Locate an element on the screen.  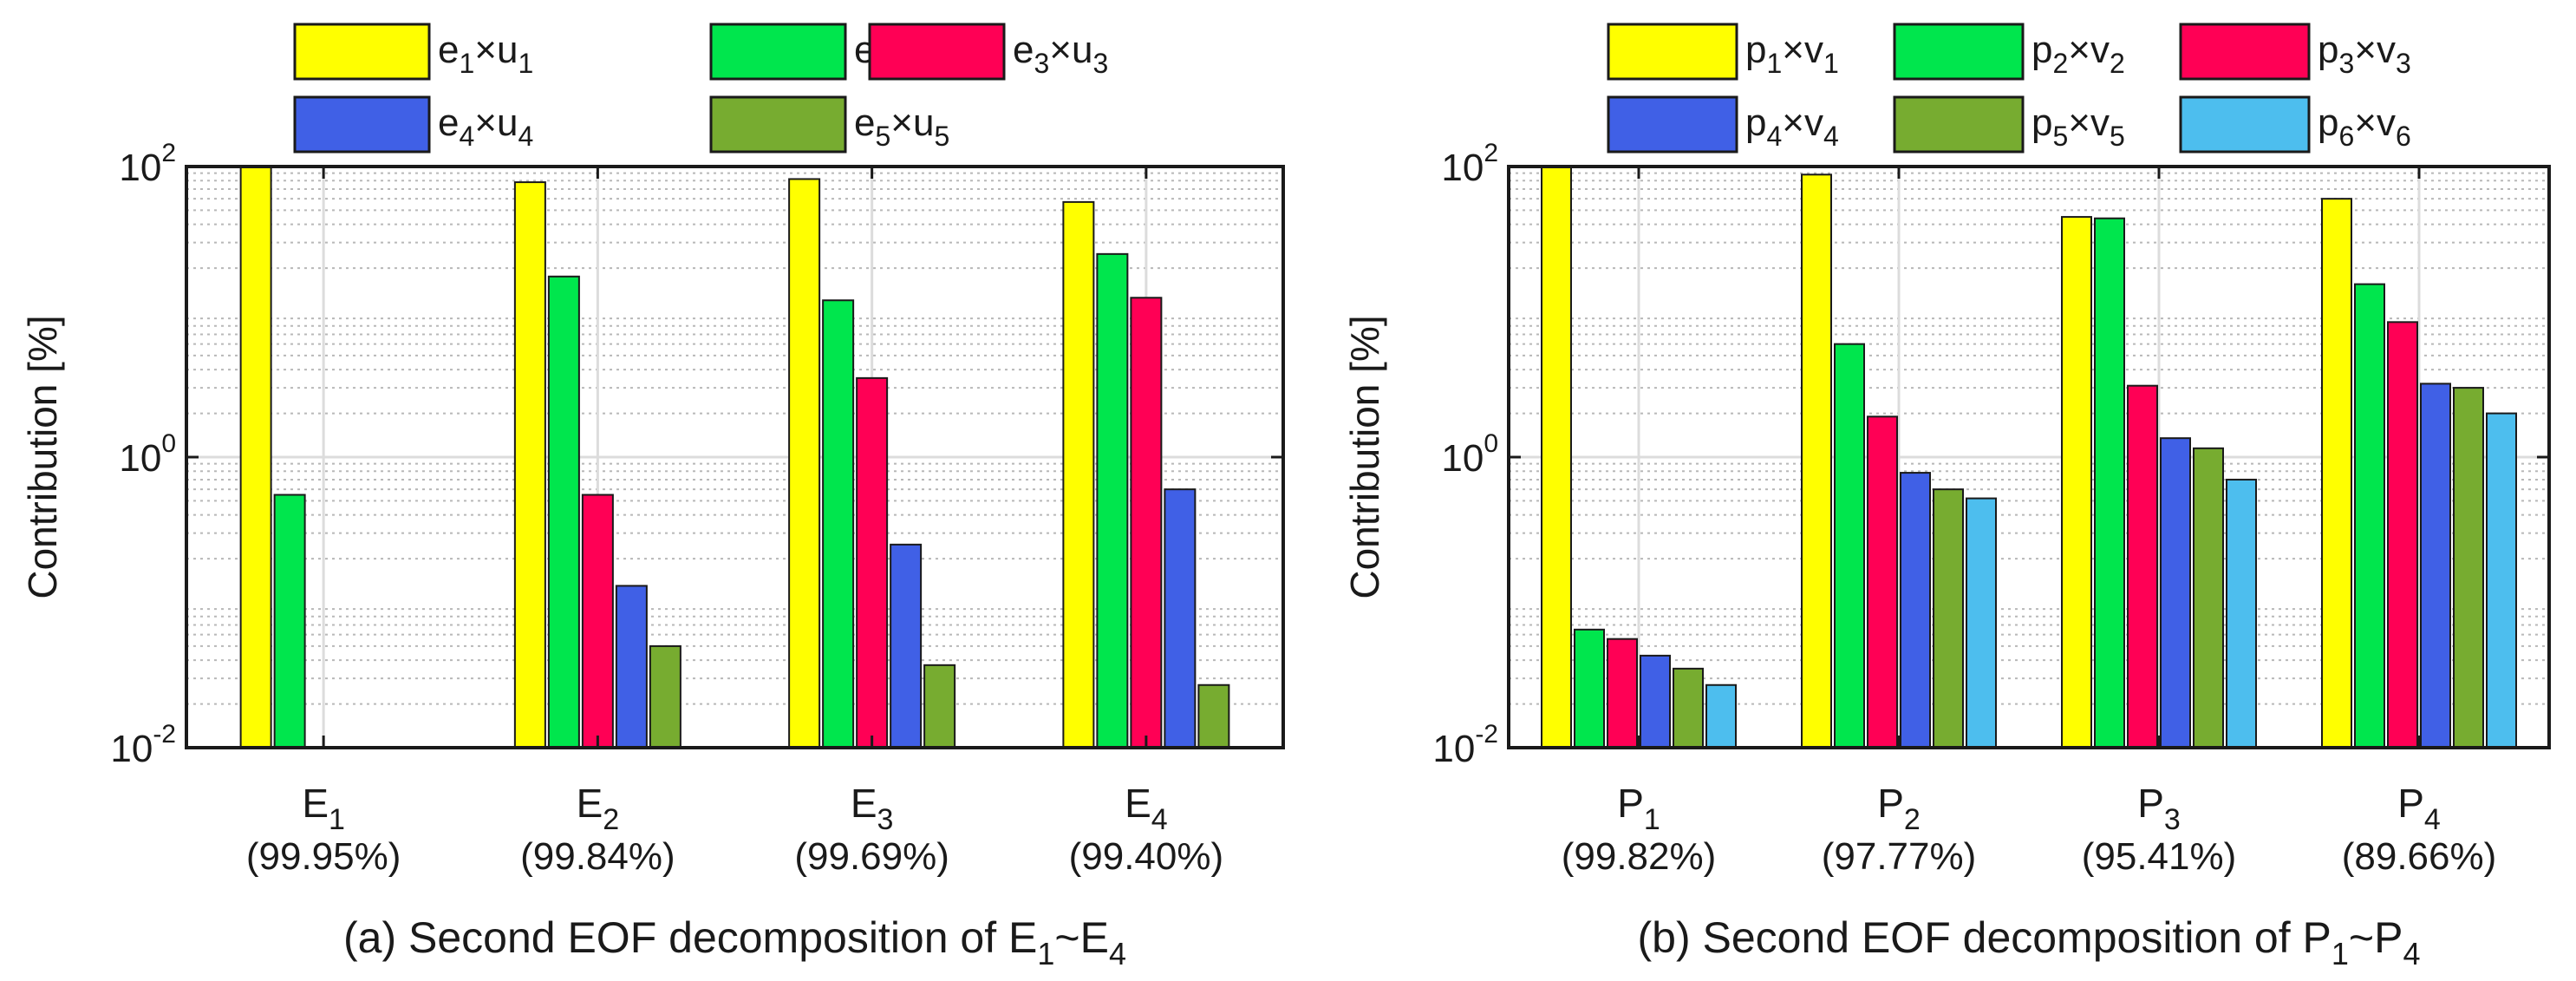
bar-e5-E2 is located at coordinates (665, 696).